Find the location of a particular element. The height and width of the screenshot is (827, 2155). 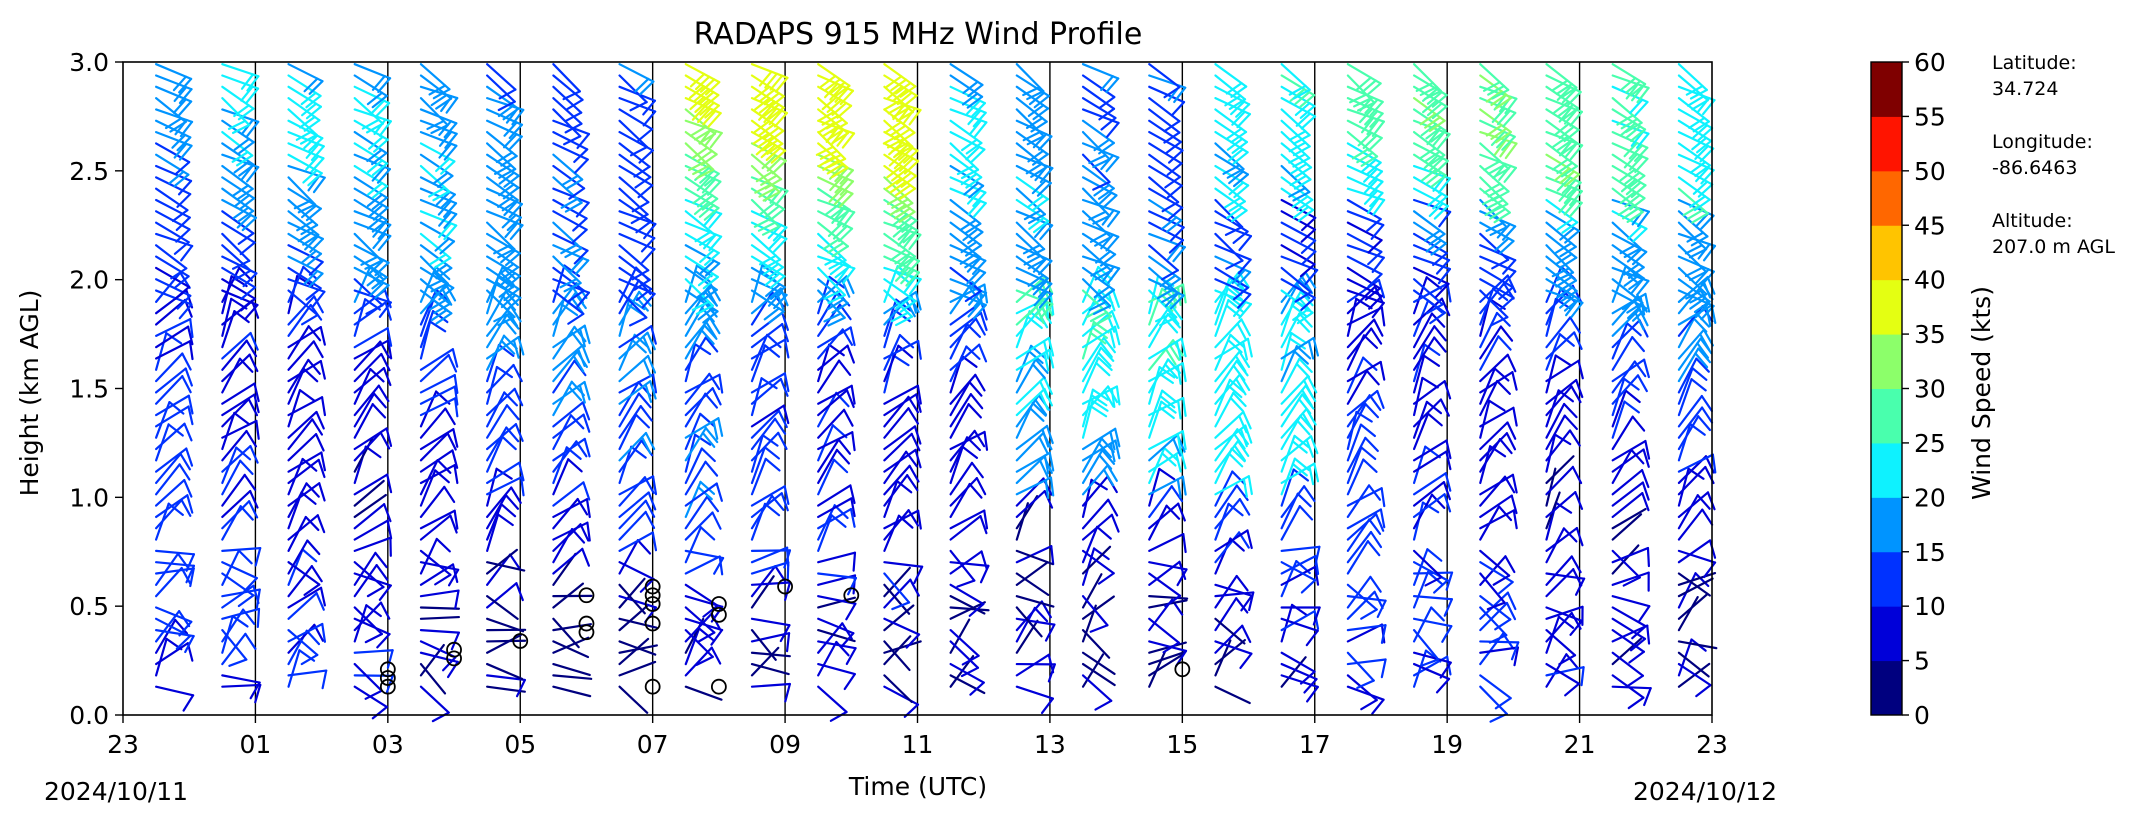

colorbar-tick-label: 25 is located at coordinates (1930, 443).